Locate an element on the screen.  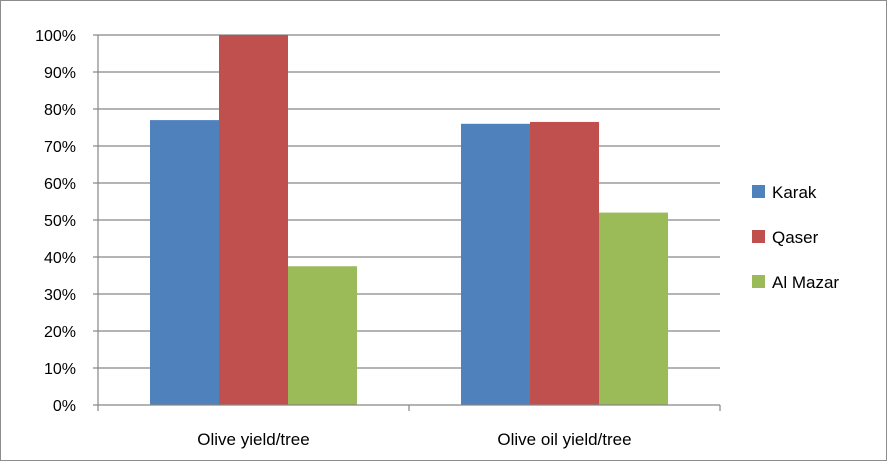
legend-label: Karak is located at coordinates (794, 192).